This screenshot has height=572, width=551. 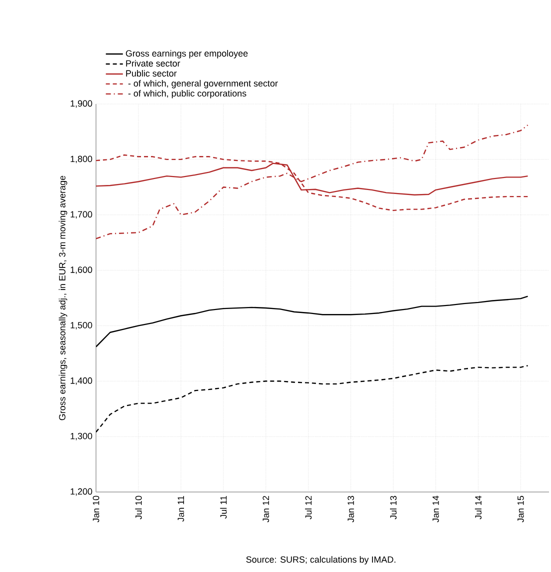 What do you see at coordinates (203, 84) in the screenshot?
I see `legend-label: - of which, general government sector` at bounding box center [203, 84].